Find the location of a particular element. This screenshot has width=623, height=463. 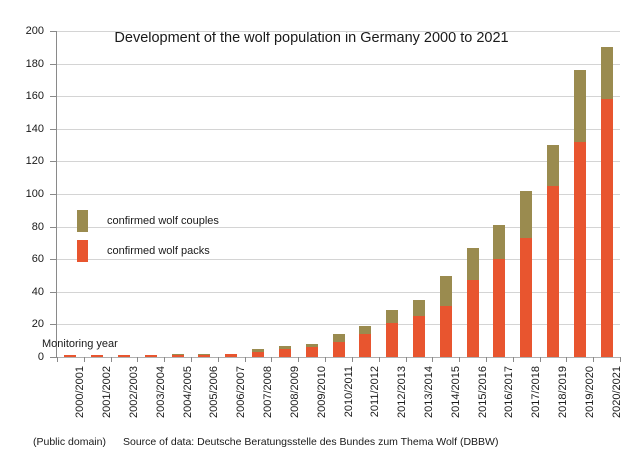

x-axis-tick-label: 2009/2010 is located at coordinates (321, 392).